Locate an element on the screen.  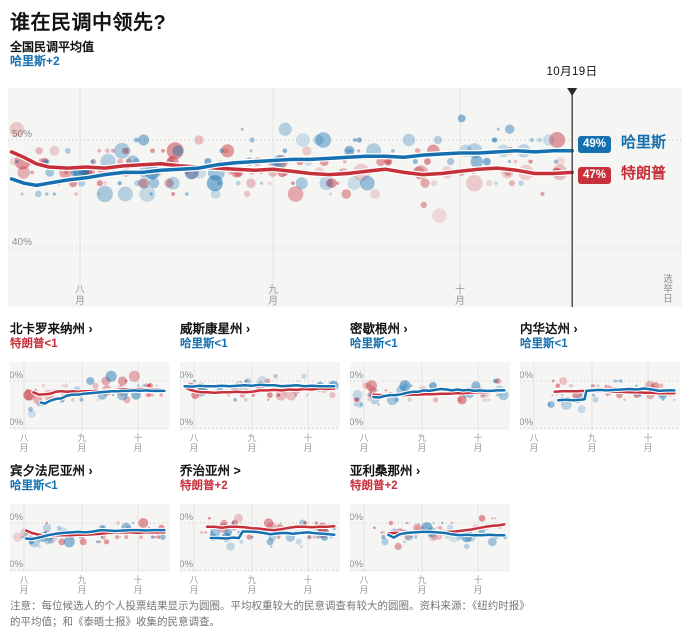
state-title-link-arizona: 亚利桑那州 › is located at coordinates (385, 471).